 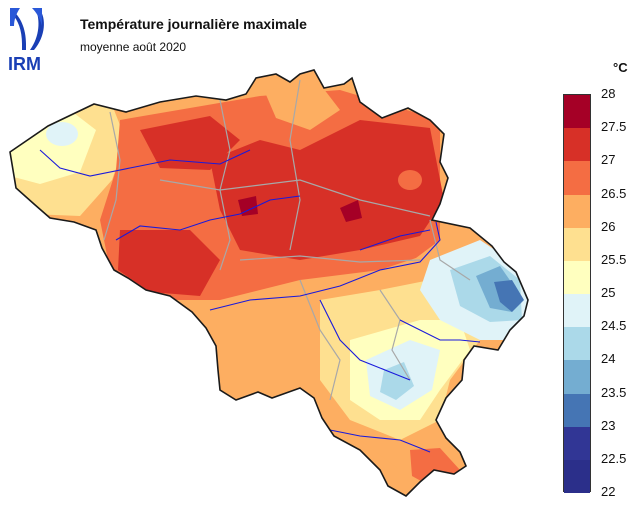 What do you see at coordinates (608, 160) in the screenshot?
I see `legend-tick-label: 27` at bounding box center [608, 160].